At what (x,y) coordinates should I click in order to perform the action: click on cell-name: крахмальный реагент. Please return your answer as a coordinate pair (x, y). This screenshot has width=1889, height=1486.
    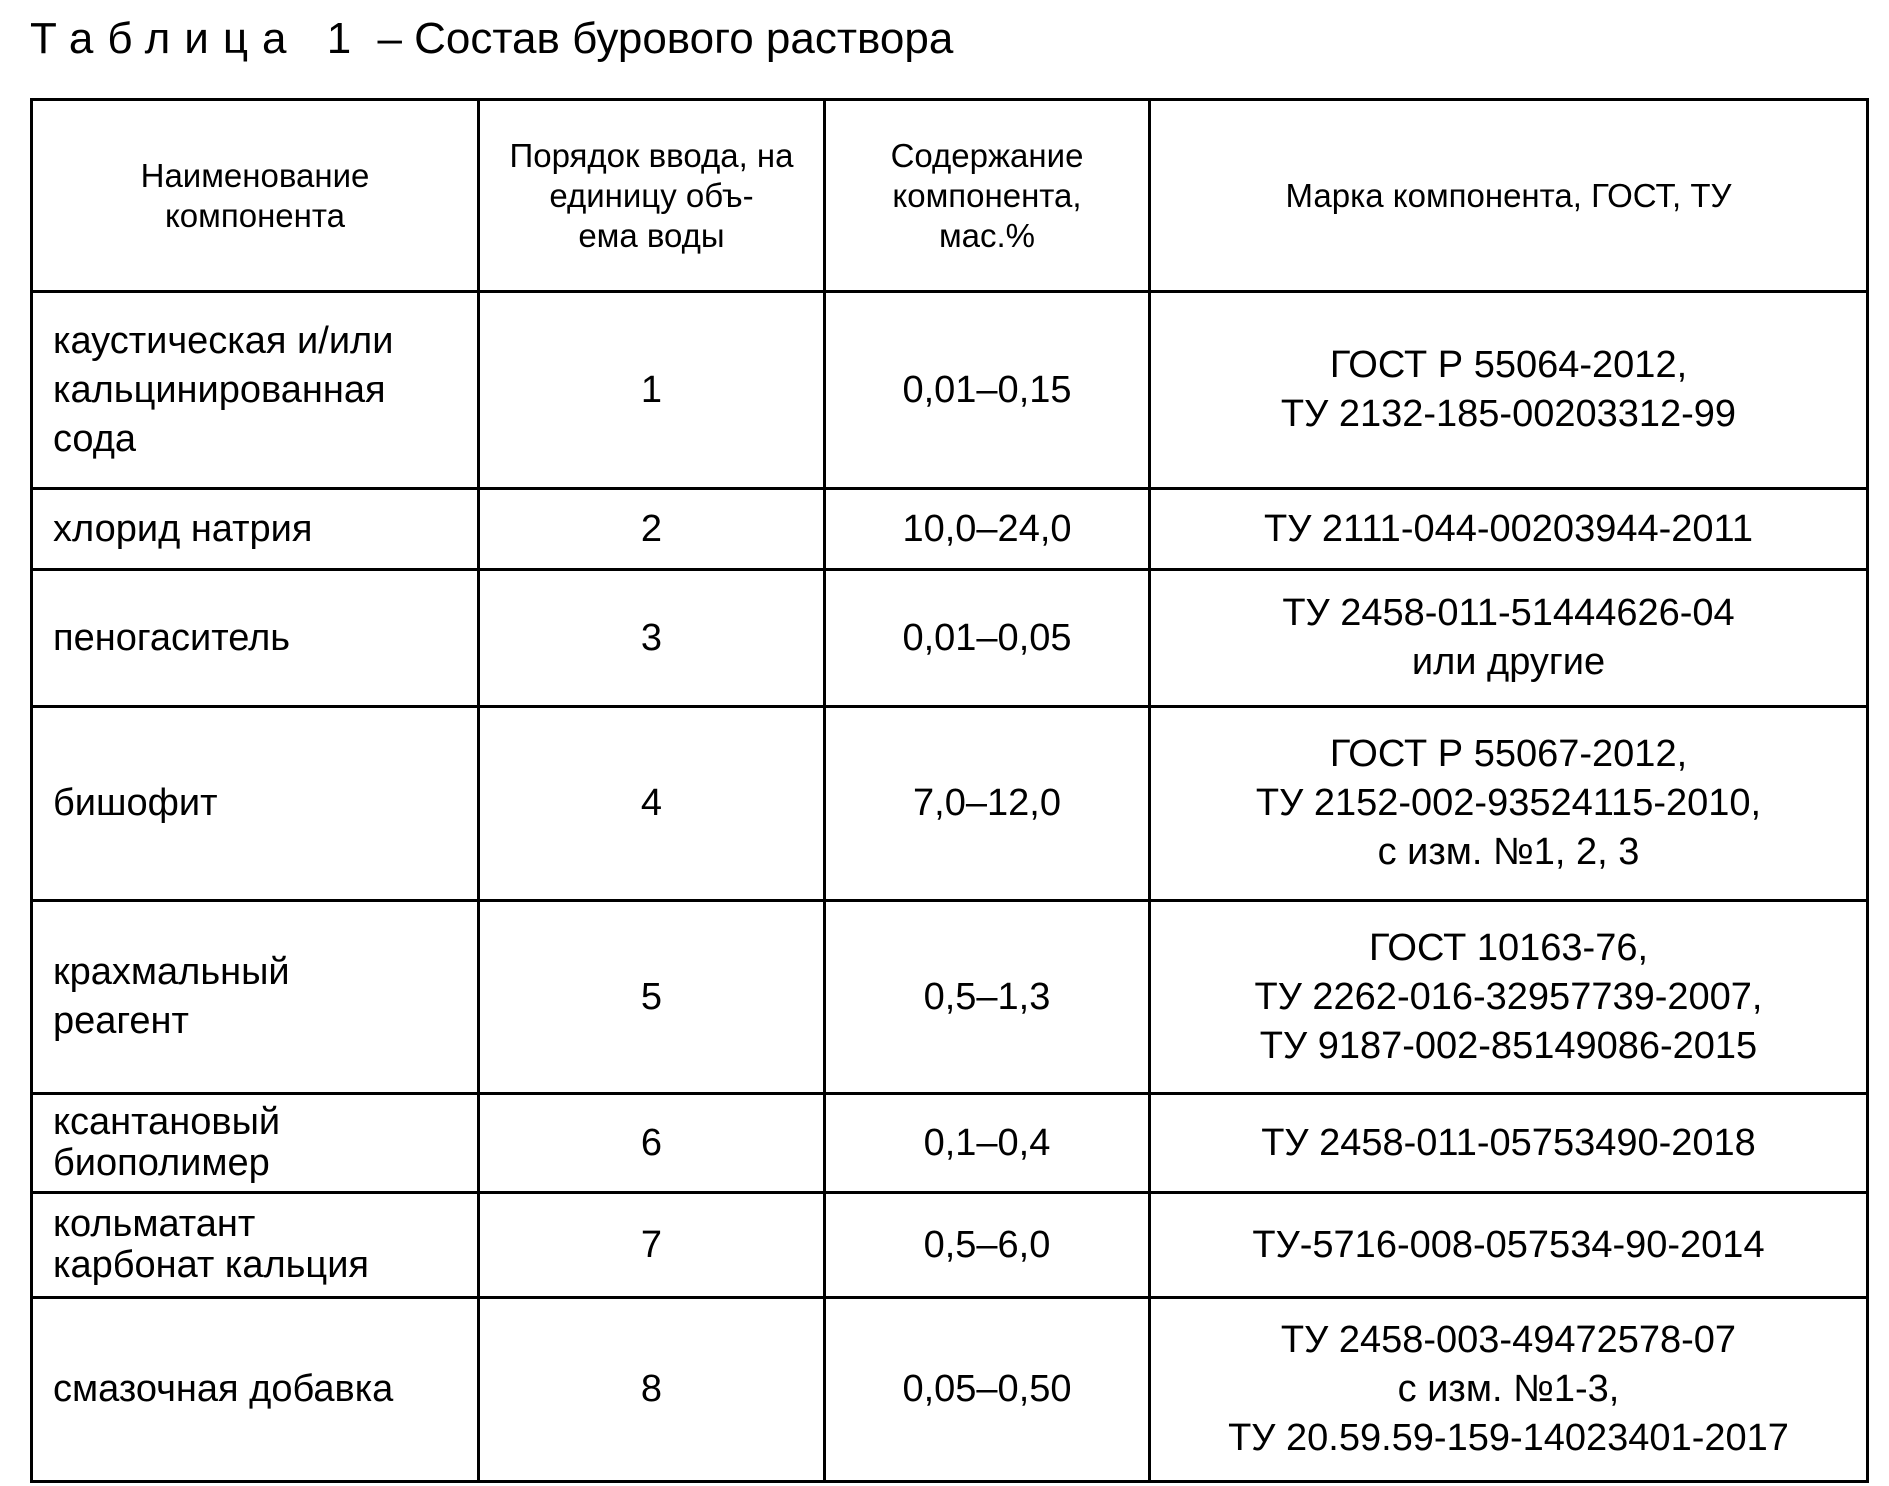
    Looking at the image, I should click on (255, 997).